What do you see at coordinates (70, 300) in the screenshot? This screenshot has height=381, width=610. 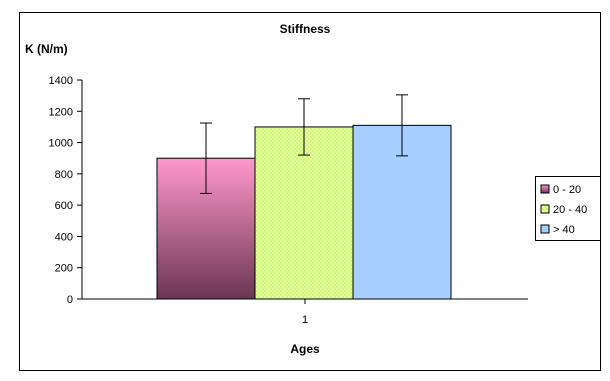 I see `y-tick-label: 0` at bounding box center [70, 300].